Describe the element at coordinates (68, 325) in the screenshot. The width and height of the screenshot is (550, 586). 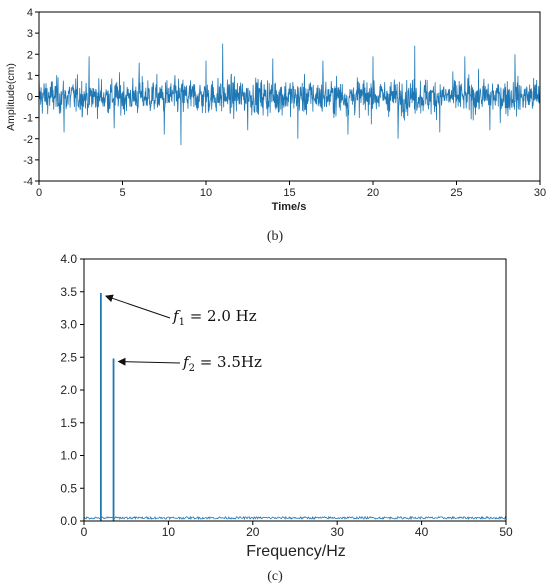
I see `c-y-tick-label: 3.0` at that location.